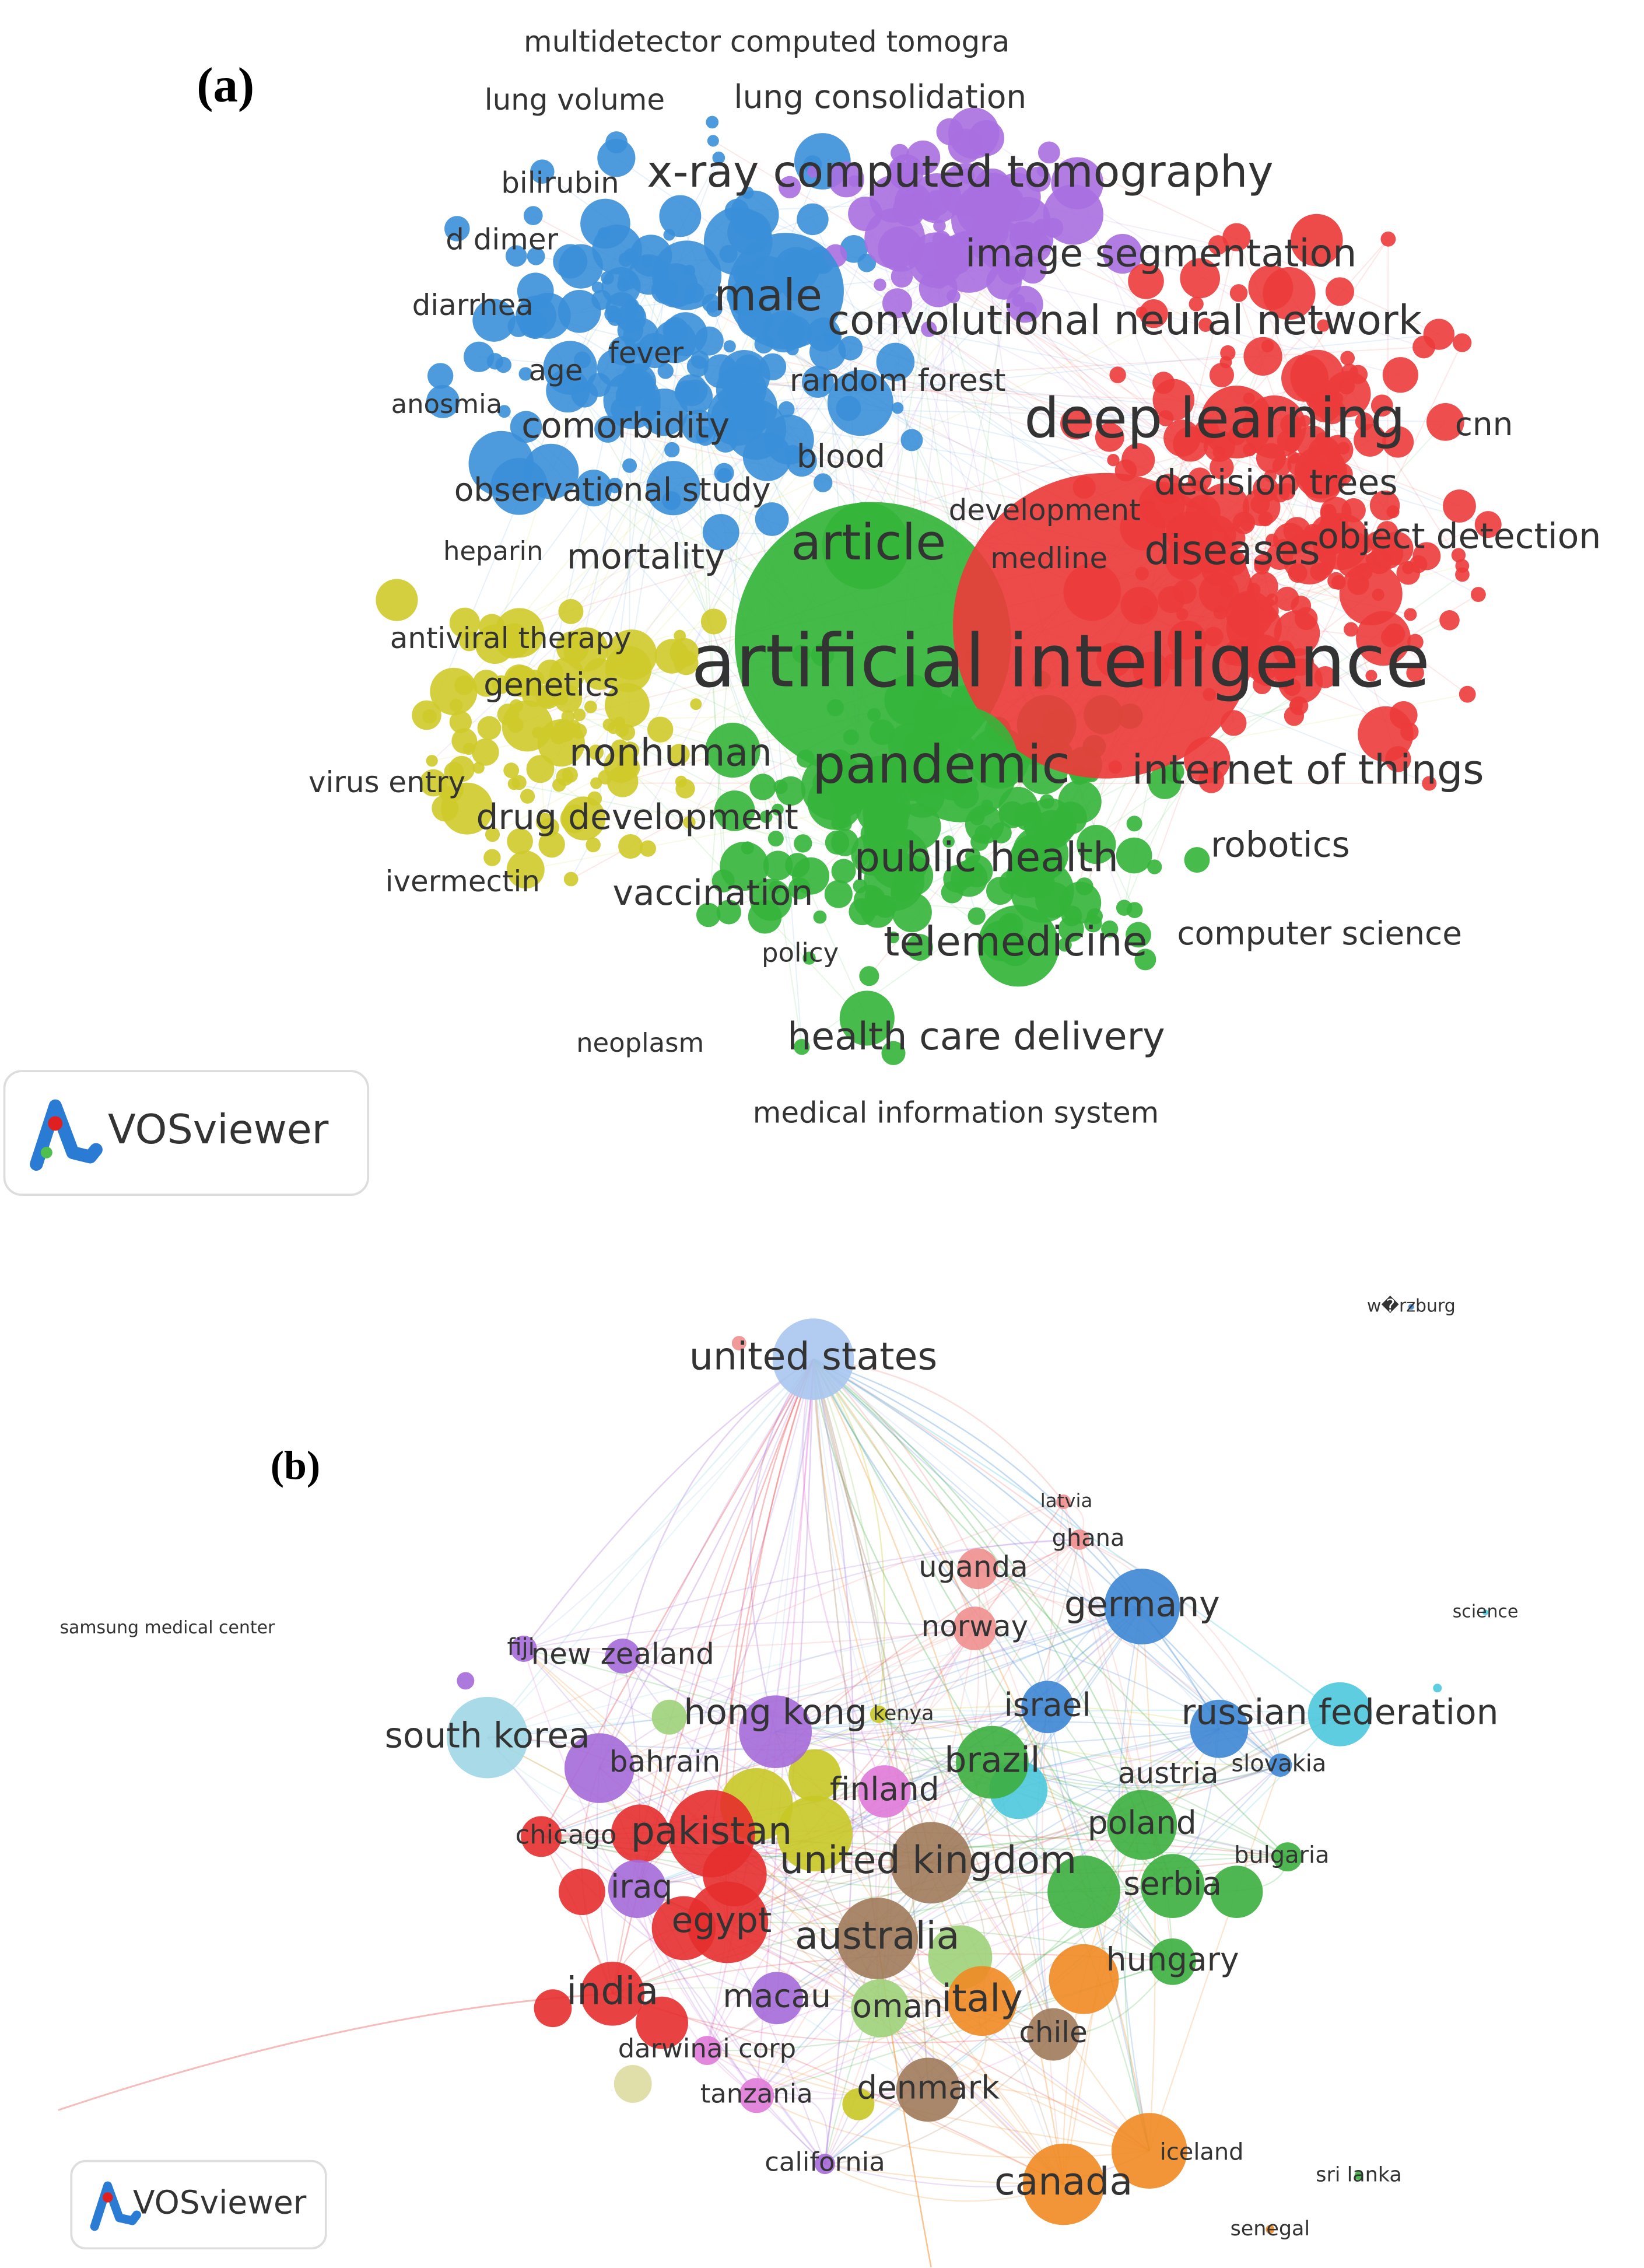  Describe the element at coordinates (868, 543) in the screenshot. I see `keyword-label: article` at that location.